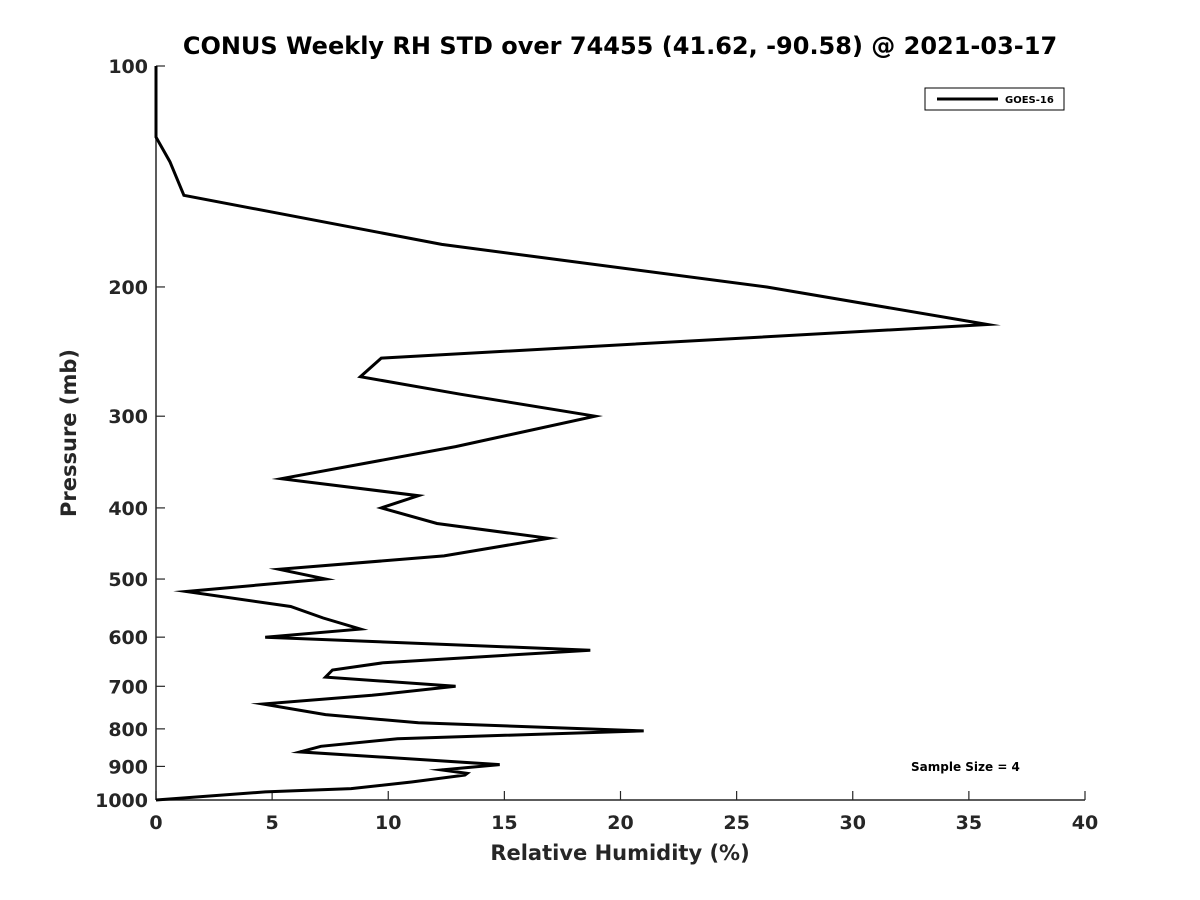 The width and height of the screenshot is (1200, 900). I want to click on y-tick-label: 300, so click(128, 417).